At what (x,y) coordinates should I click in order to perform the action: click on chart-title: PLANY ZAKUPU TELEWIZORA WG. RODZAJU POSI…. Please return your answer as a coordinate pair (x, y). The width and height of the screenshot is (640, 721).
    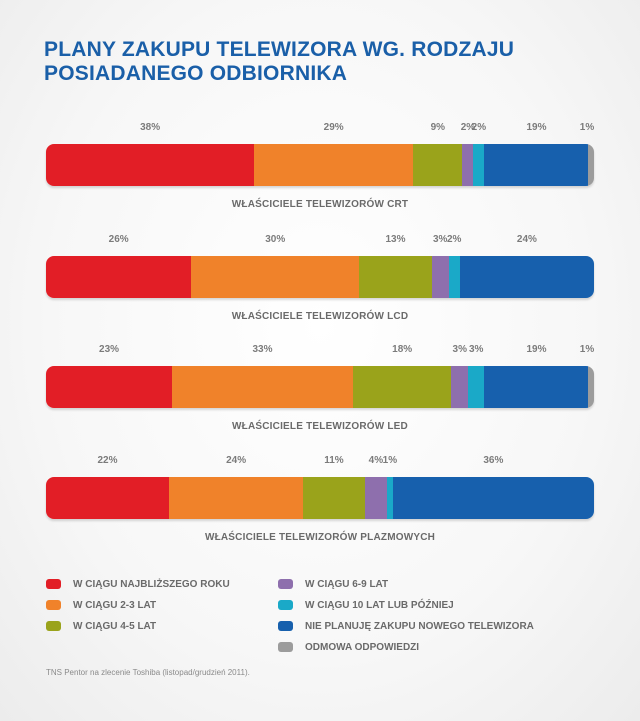
    Looking at the image, I should click on (279, 61).